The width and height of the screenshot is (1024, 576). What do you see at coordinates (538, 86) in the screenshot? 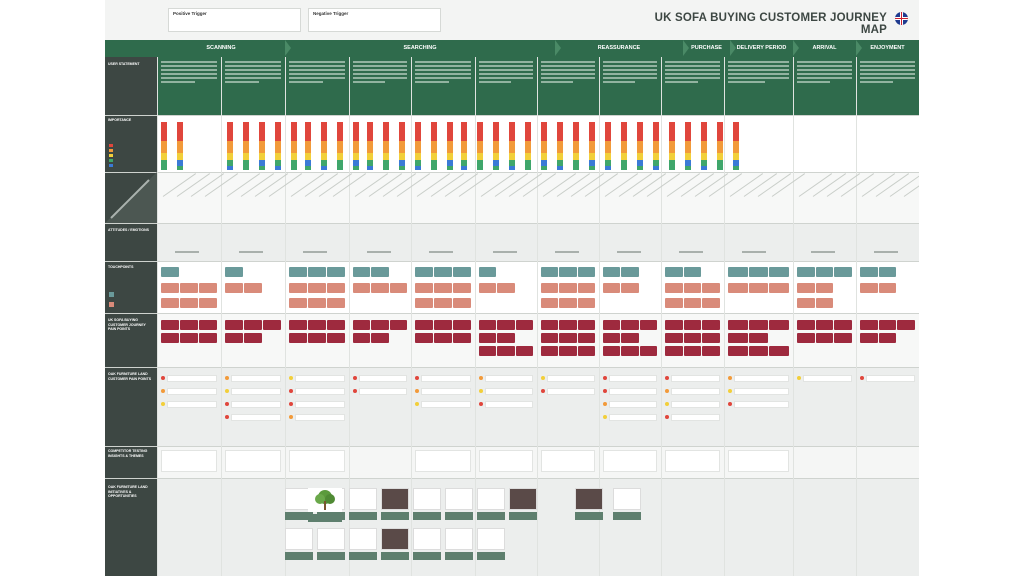
I see `user-statement-band` at bounding box center [538, 86].